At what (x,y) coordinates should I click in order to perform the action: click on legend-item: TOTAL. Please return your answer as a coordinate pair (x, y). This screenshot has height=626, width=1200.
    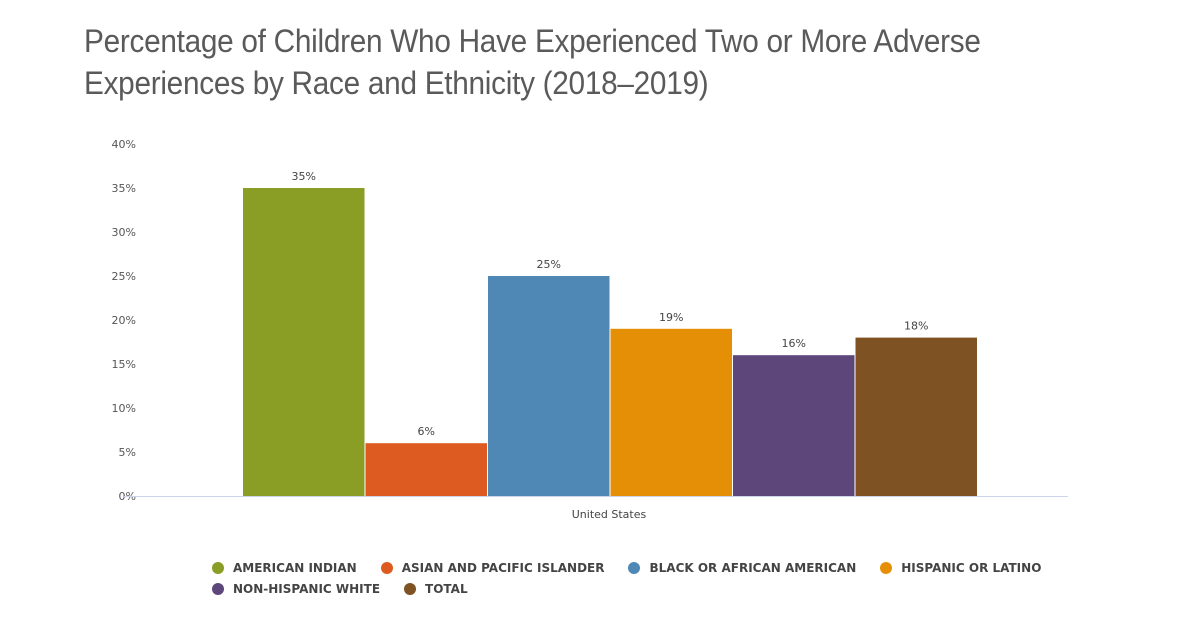
    Looking at the image, I should click on (436, 589).